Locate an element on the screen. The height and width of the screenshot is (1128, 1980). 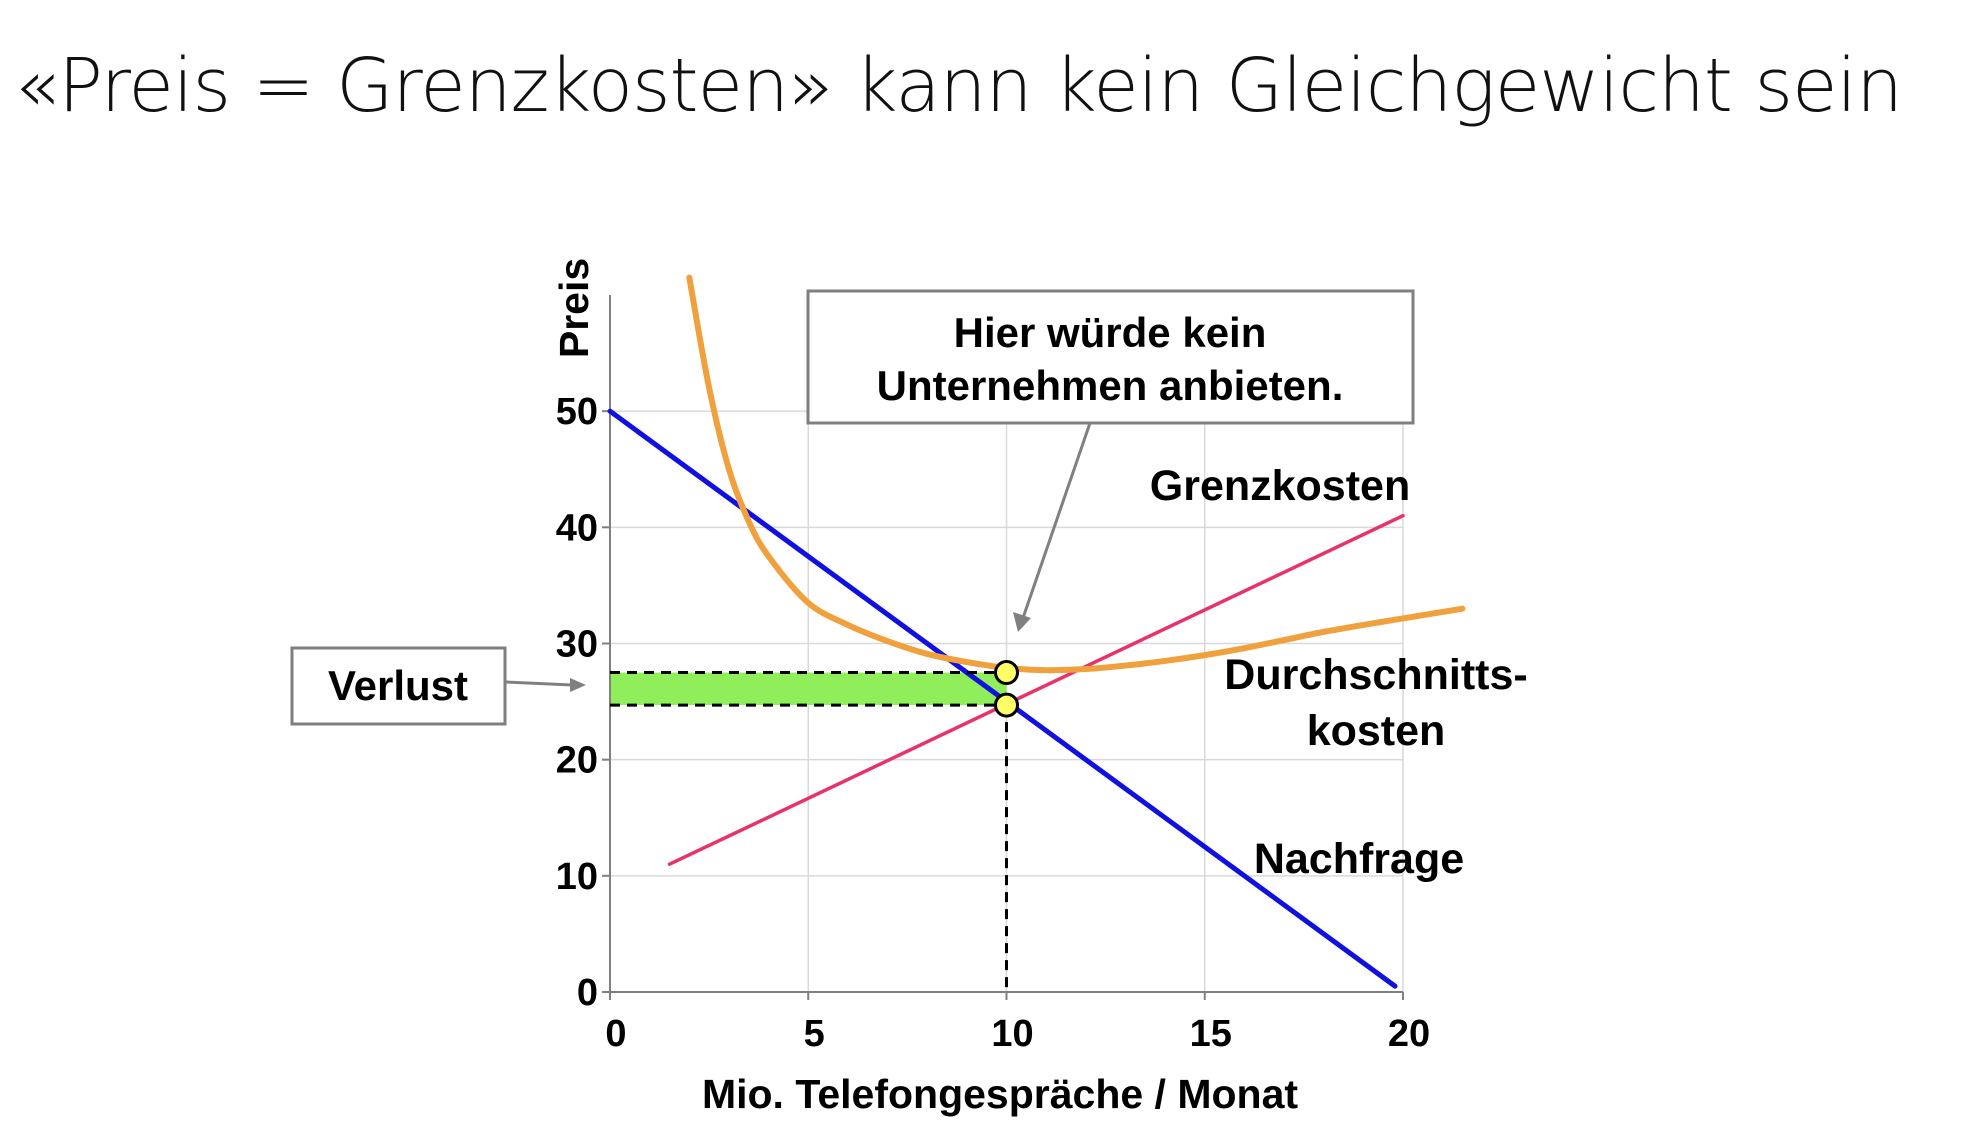
callout-box is located at coordinates (1110, 357).